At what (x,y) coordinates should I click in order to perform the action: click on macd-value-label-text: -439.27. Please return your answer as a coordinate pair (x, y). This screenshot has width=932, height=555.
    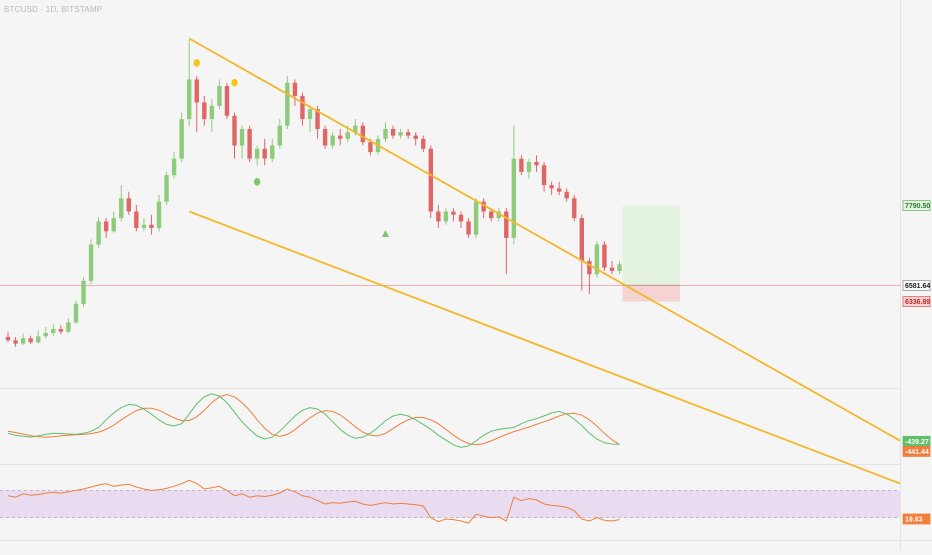
    Looking at the image, I should click on (917, 442).